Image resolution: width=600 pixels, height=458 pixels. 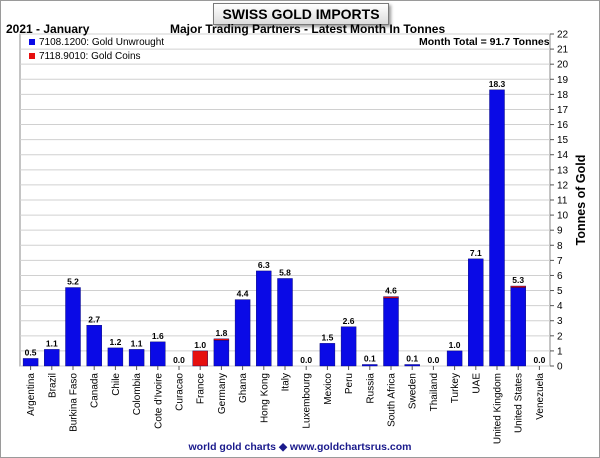 What do you see at coordinates (434, 392) in the screenshot?
I see `x-tick-label: Thailand` at bounding box center [434, 392].